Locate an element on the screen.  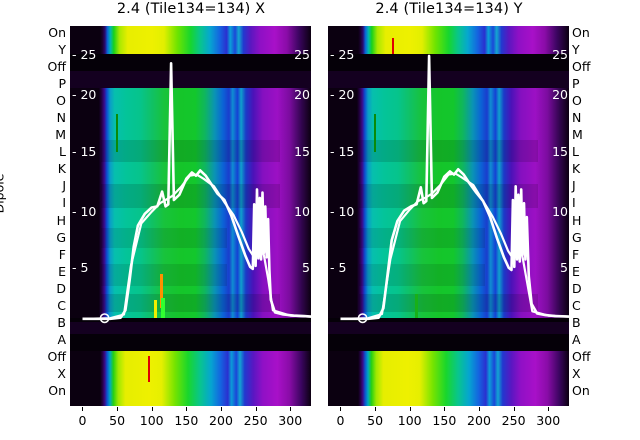
category-tick-label: X is located at coordinates (61, 373).